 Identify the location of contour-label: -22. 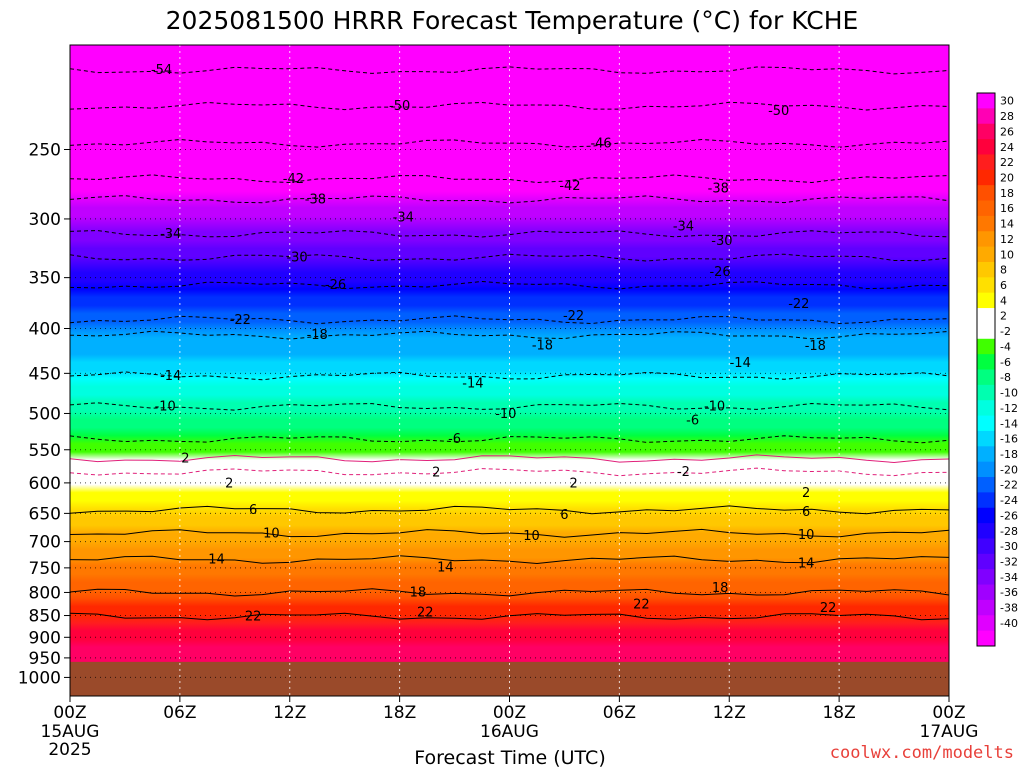
(573, 316).